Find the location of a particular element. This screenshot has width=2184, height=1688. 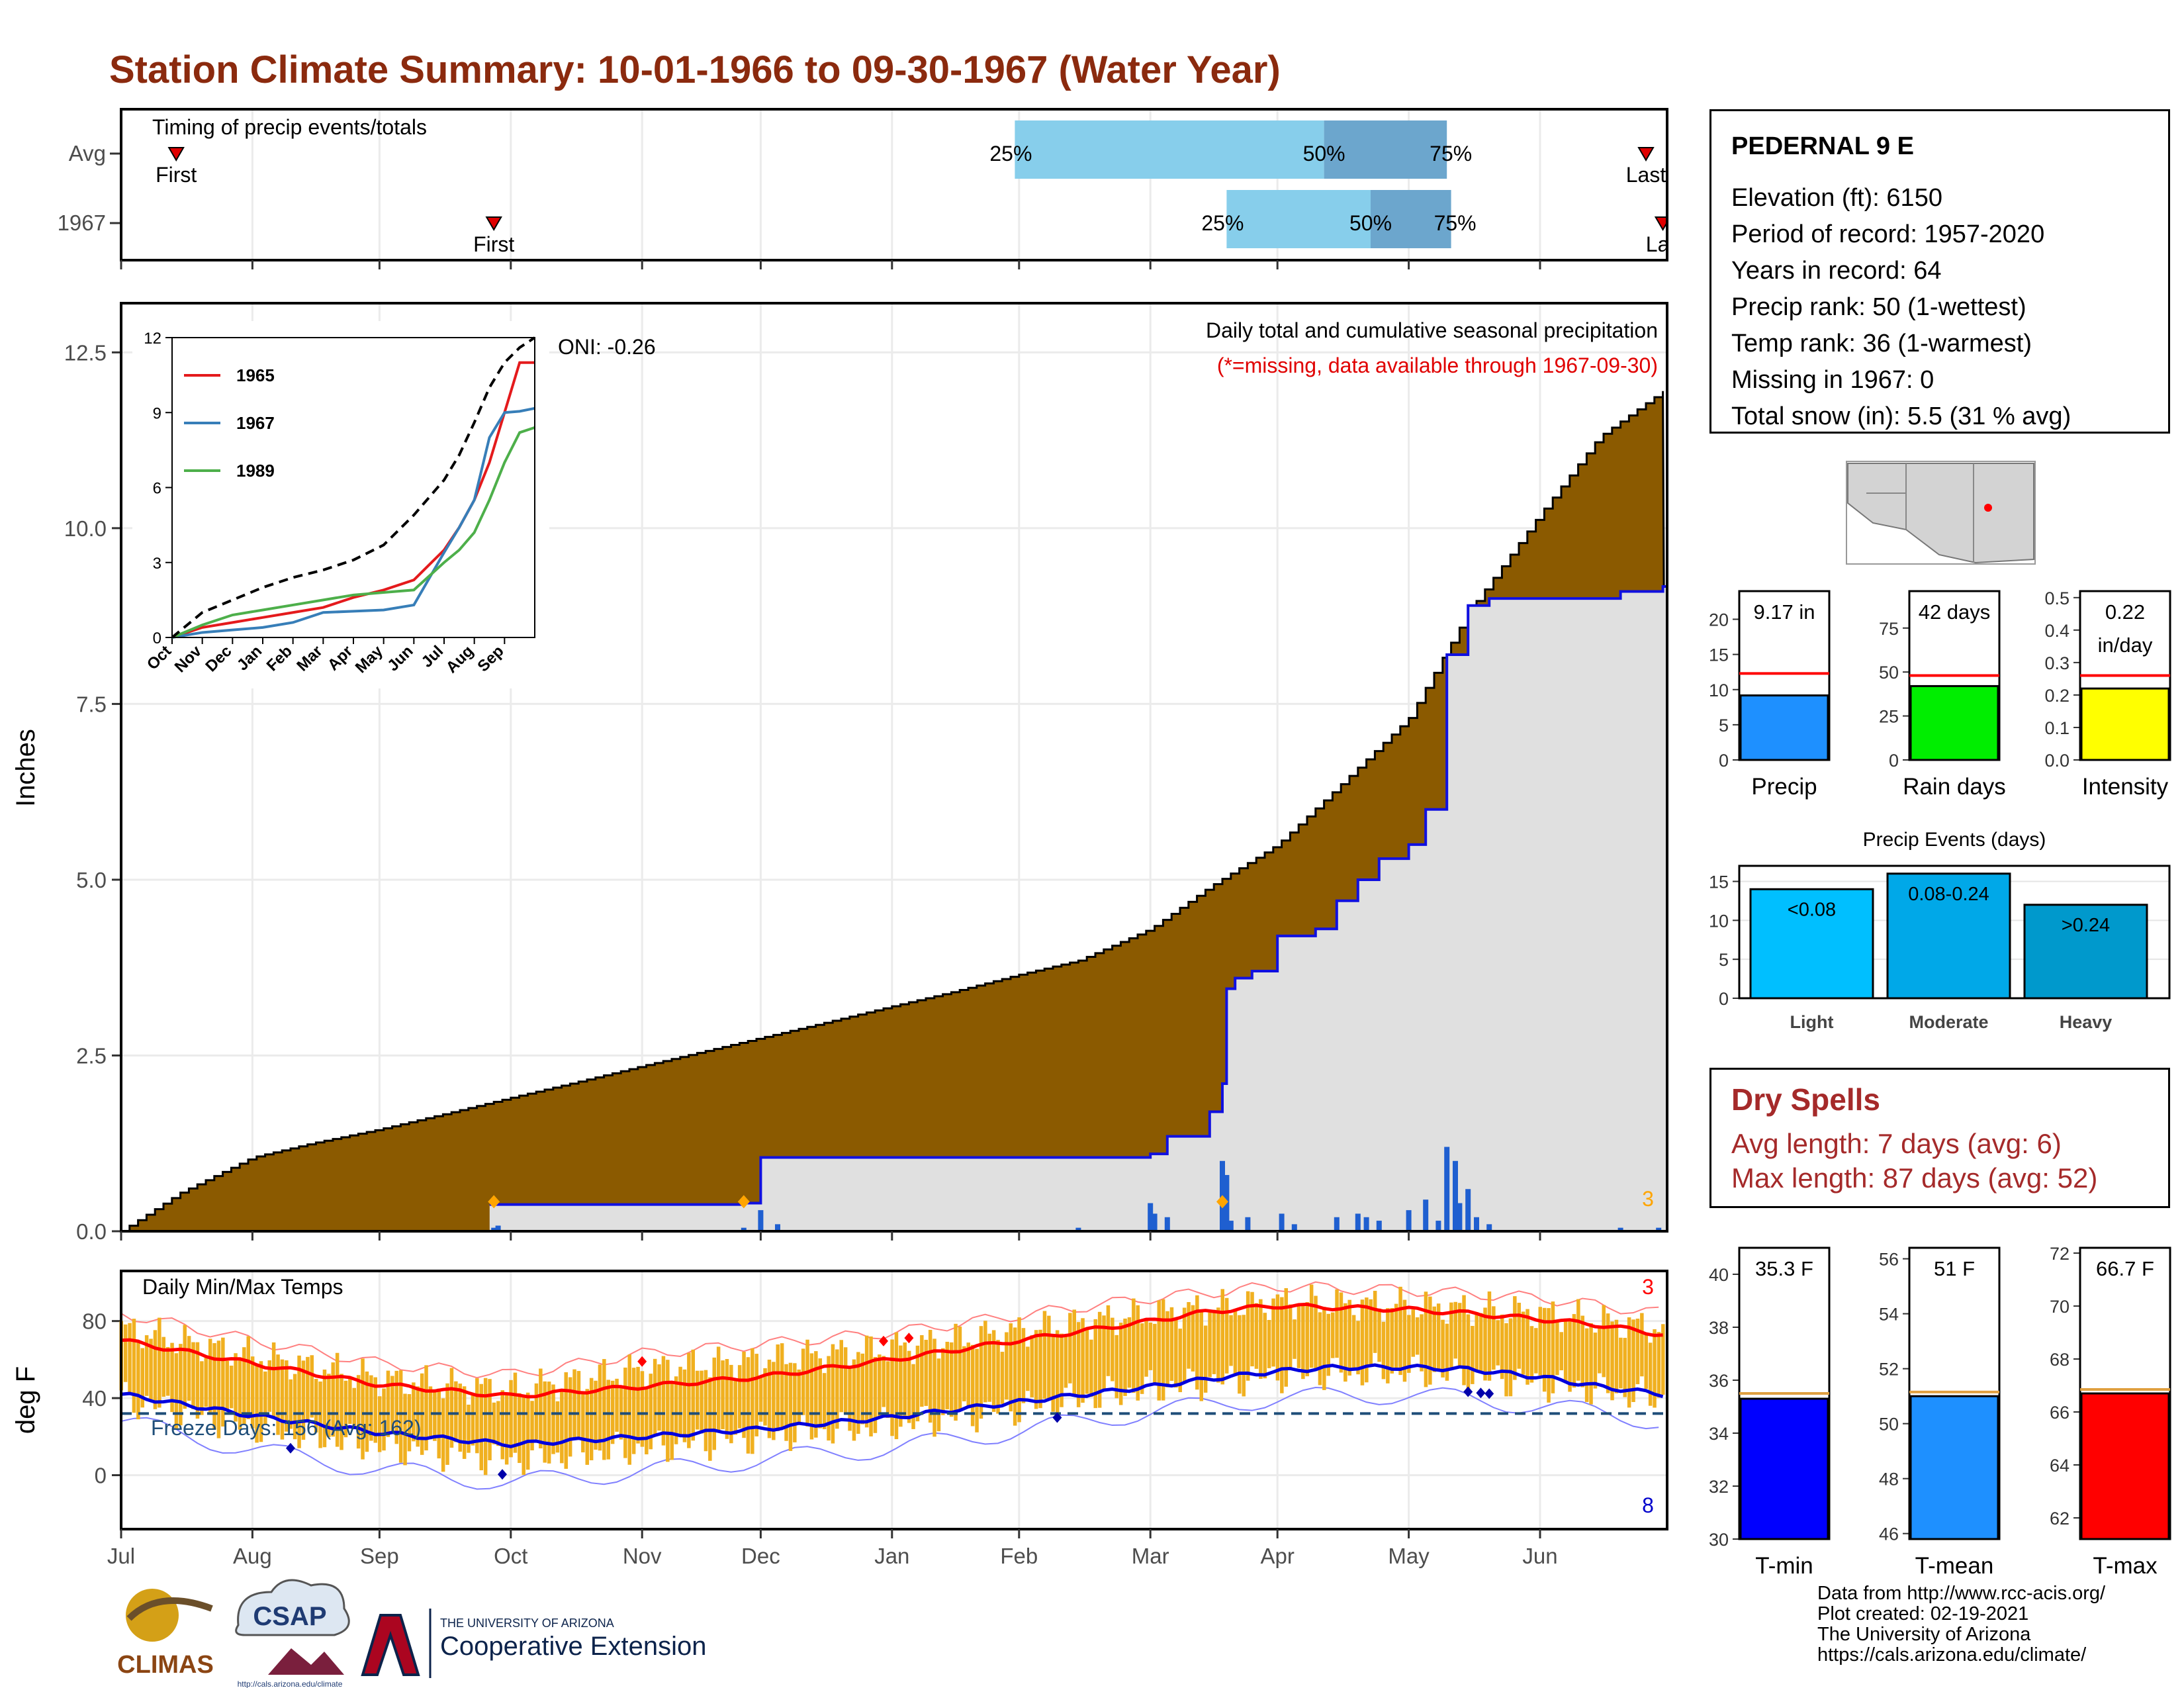

timing-title: Timing of precip events/totals is located at coordinates (289, 127).